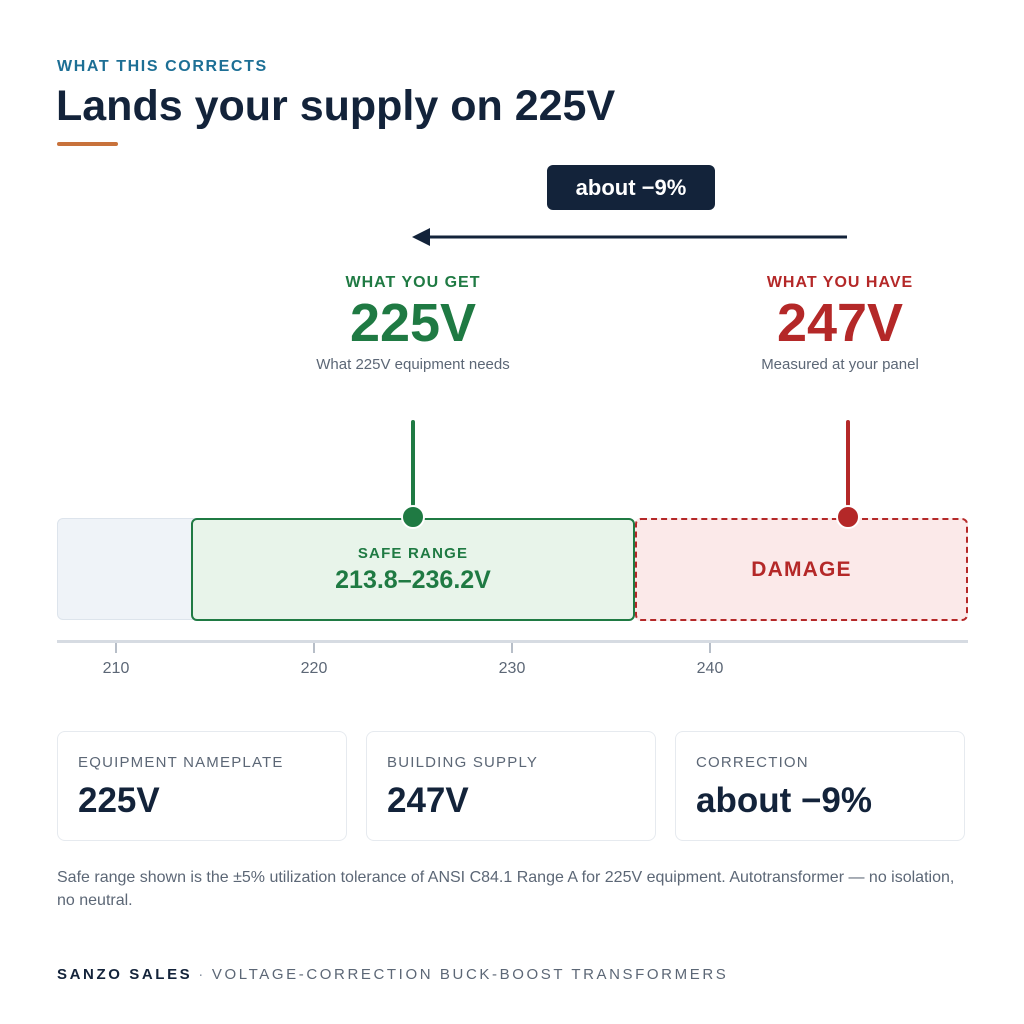 The width and height of the screenshot is (1024, 1024). I want to click on stat-card-key: EQUIPMENT NAMEPLATE, so click(181, 762).